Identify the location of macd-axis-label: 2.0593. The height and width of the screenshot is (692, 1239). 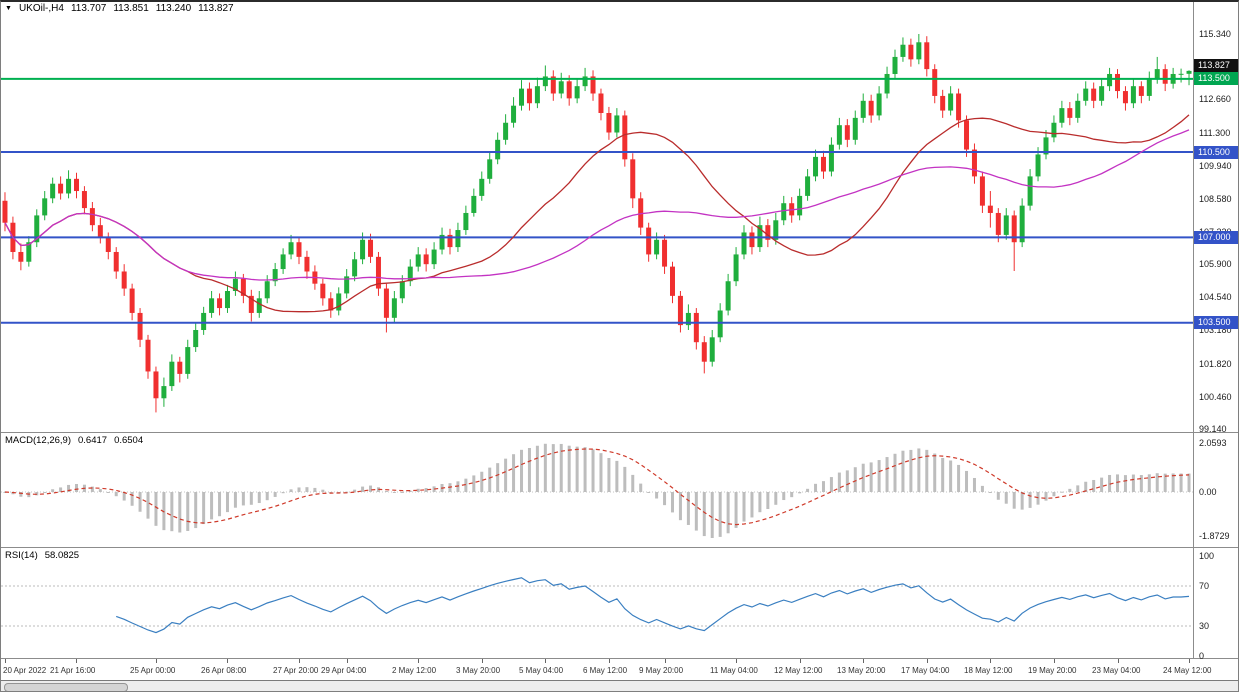
(1213, 443).